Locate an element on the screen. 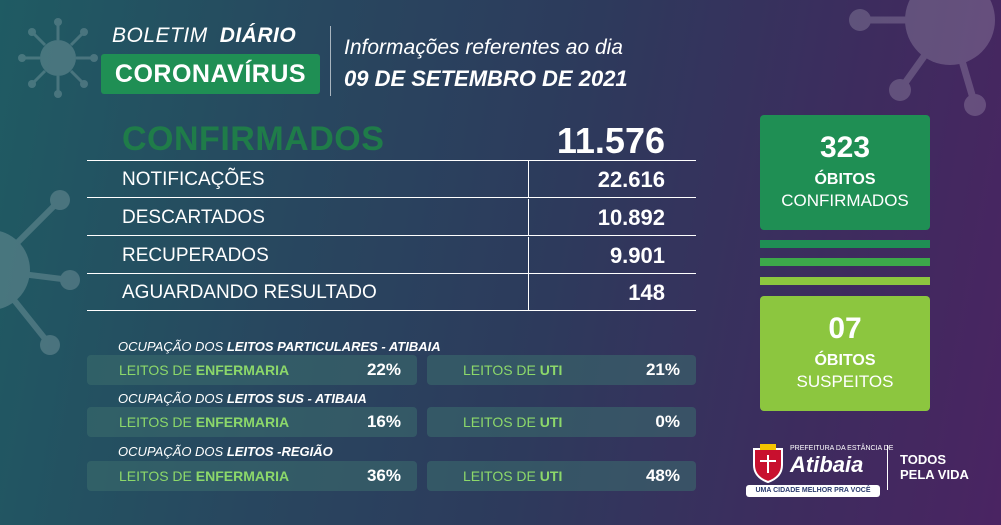 The width and height of the screenshot is (1001, 525). occupancy-title-bold: LEITOS -REGIÃO is located at coordinates (279, 451).